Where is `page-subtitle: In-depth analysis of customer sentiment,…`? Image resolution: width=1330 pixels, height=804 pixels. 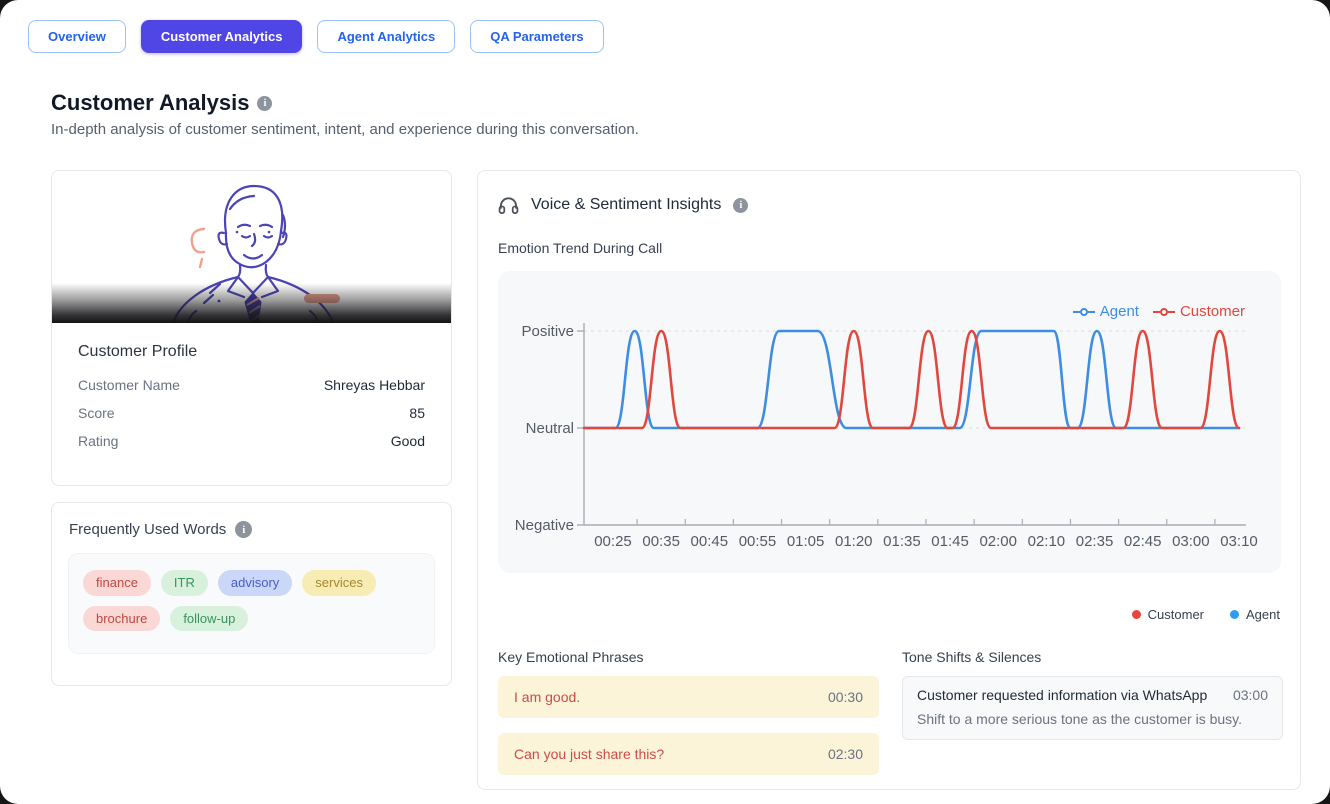 page-subtitle: In-depth analysis of customer sentiment,… is located at coordinates (345, 129).